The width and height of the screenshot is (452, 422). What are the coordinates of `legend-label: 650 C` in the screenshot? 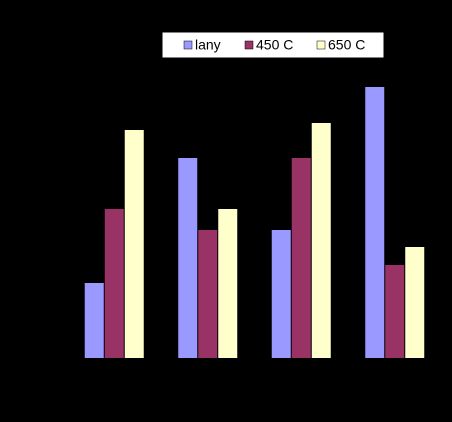 It's located at (346, 45).